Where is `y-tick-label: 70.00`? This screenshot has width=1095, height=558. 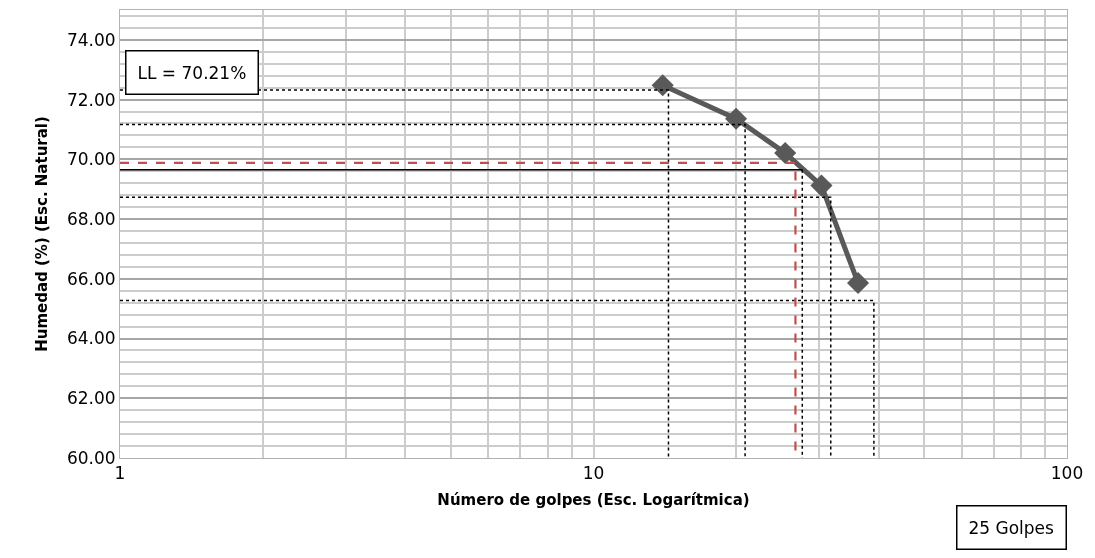 y-tick-label: 70.00 is located at coordinates (91, 159).